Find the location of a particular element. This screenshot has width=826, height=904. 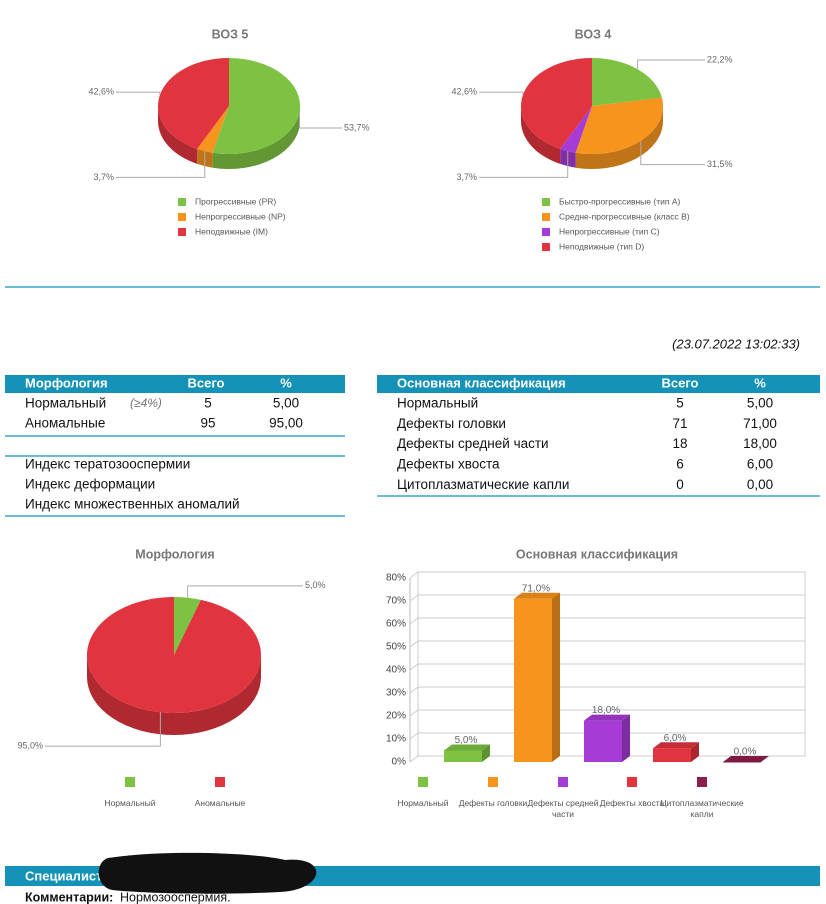

legend-label: Непрогрессивные (тип C) is located at coordinates (609, 231).